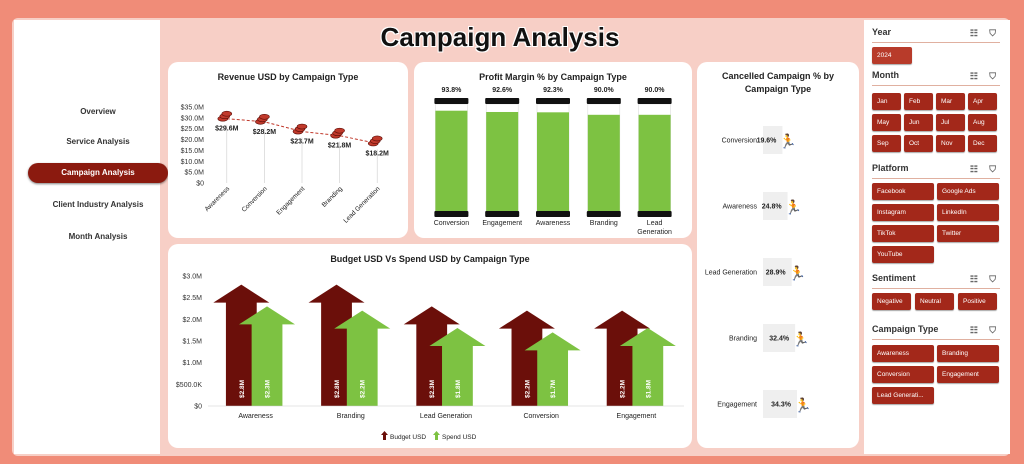 Image resolution: width=1024 pixels, height=464 pixels. I want to click on sentiment-chip-negative: Negative, so click(891, 301).